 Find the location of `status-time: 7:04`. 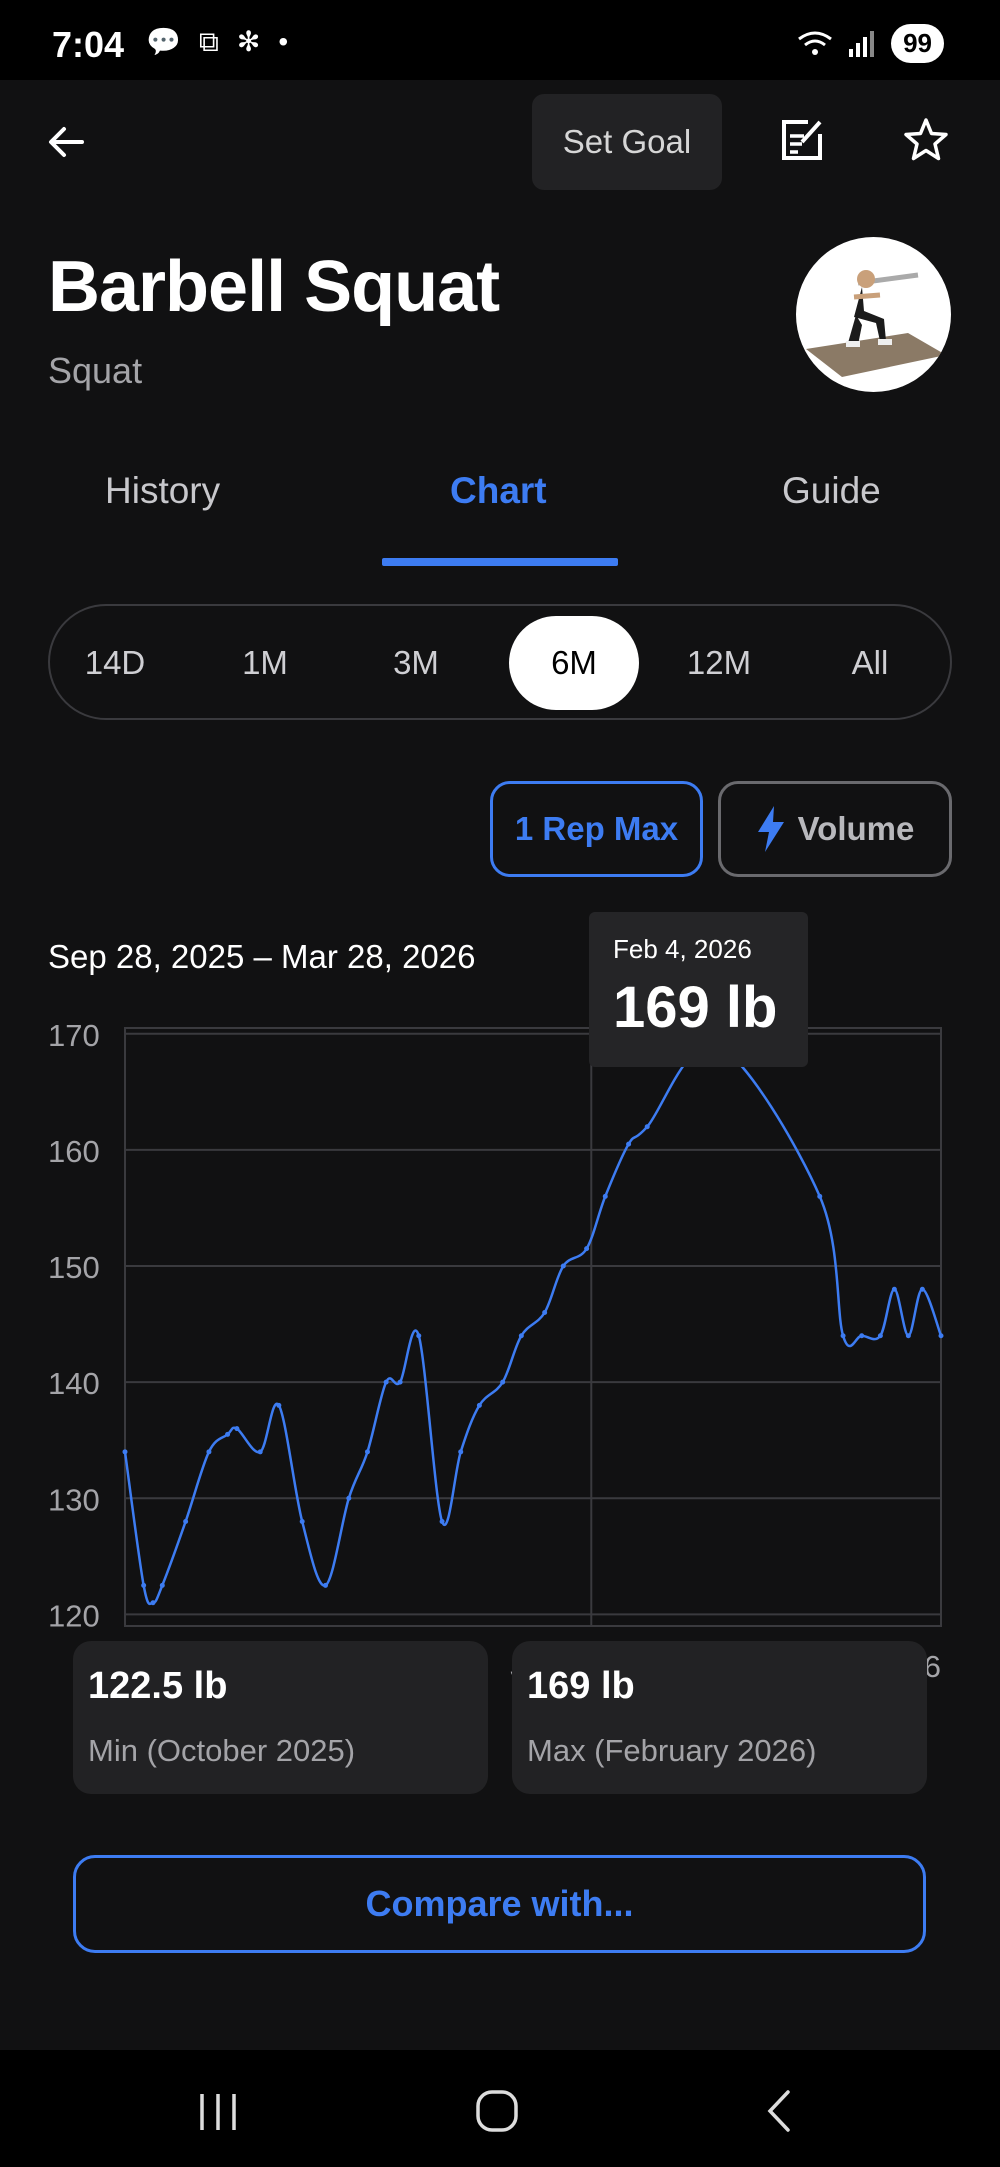

status-time: 7:04 is located at coordinates (88, 44).